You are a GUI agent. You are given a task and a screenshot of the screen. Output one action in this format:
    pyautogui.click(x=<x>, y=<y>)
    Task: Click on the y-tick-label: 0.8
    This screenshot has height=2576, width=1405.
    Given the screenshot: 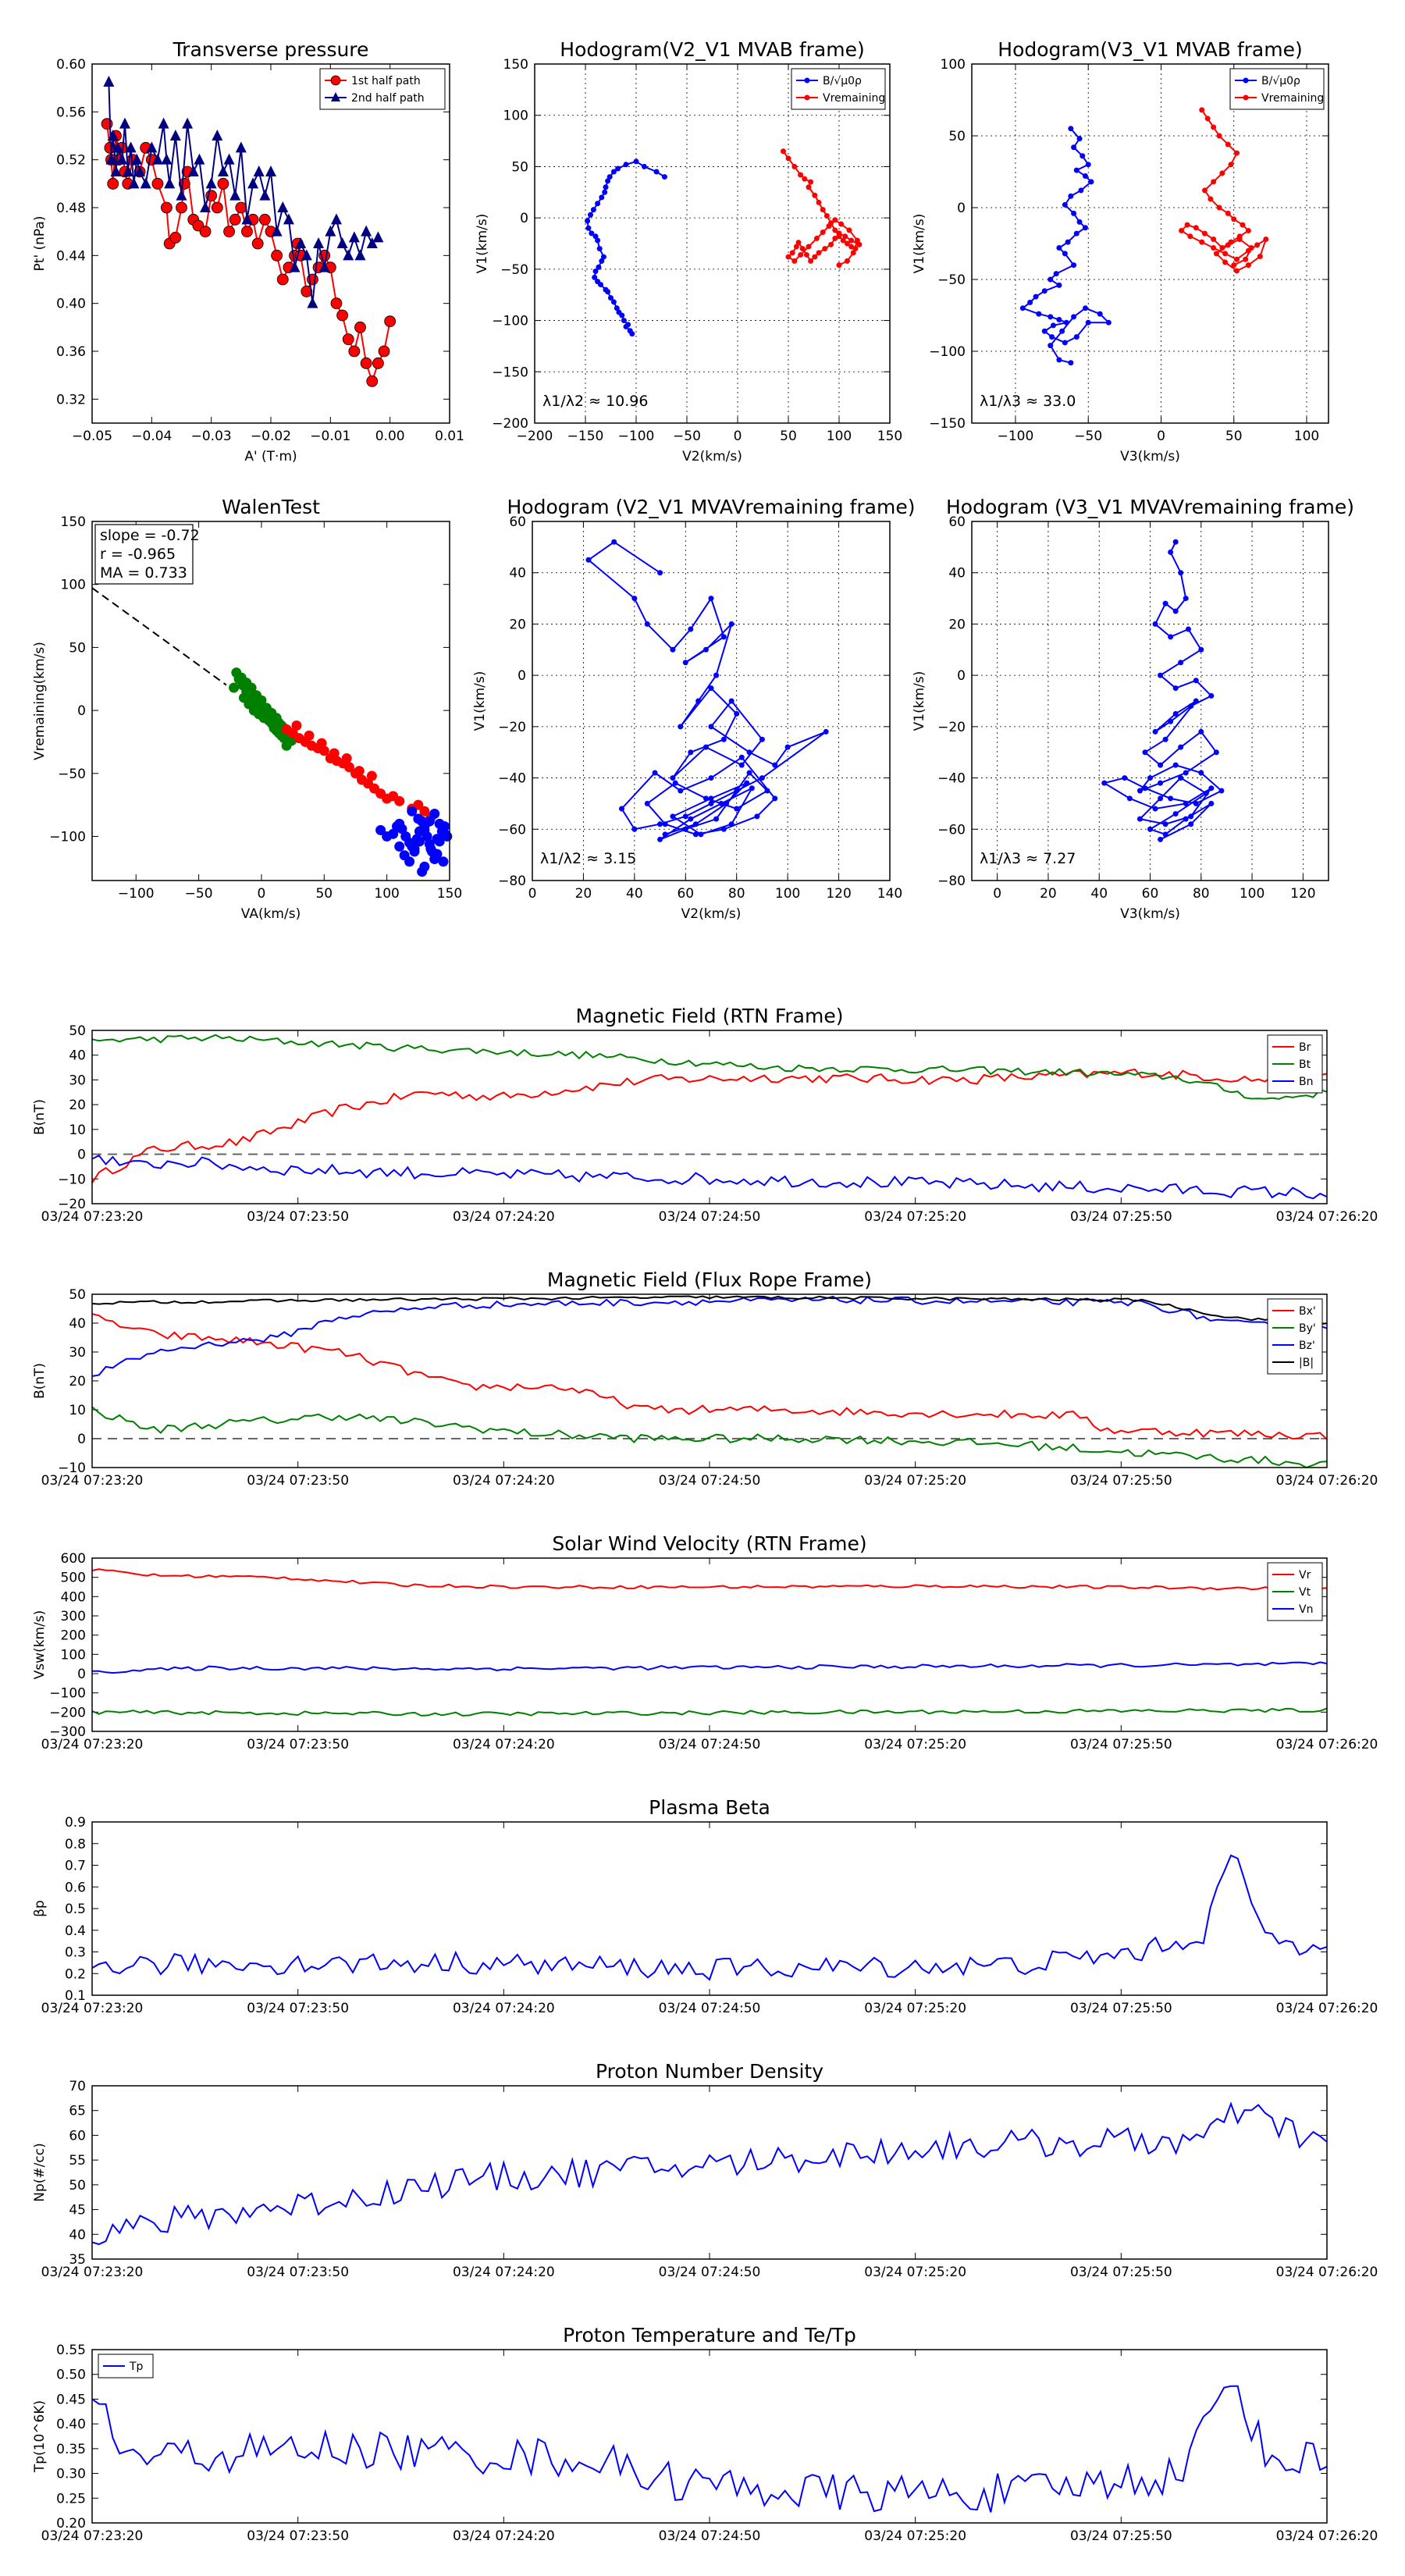 What is the action you would take?
    pyautogui.click(x=76, y=1844)
    